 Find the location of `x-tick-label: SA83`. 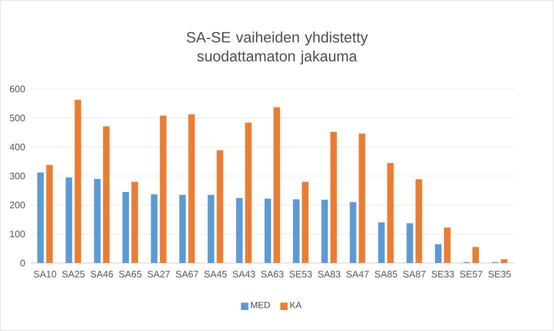

x-tick-label: SA83 is located at coordinates (329, 274).